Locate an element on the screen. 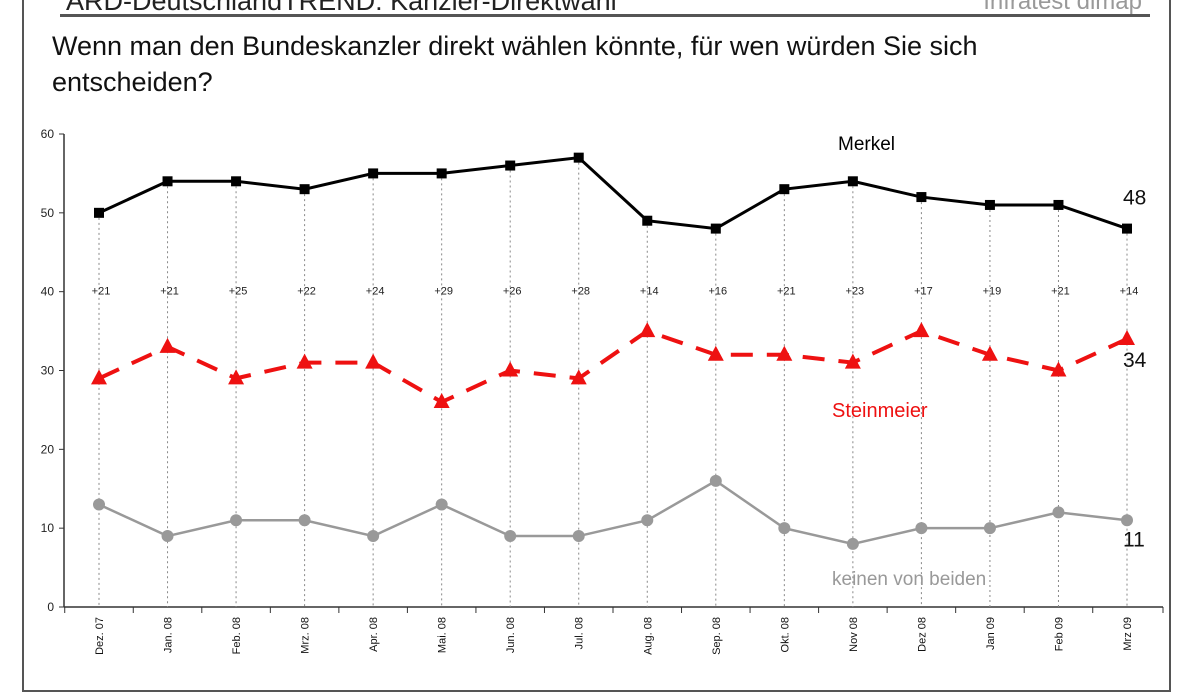 The height and width of the screenshot is (692, 1200). x-tick-label: Mai. 08 is located at coordinates (443, 635).